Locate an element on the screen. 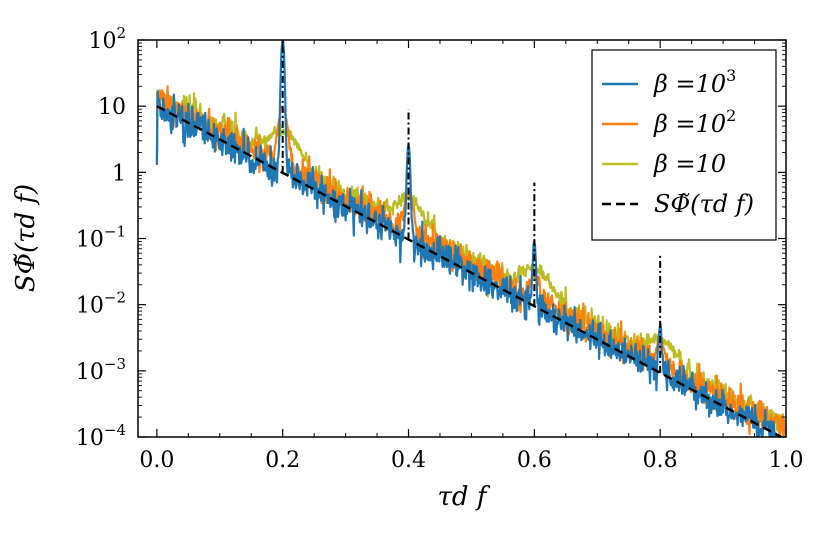  x-tick-label: 0.2 is located at coordinates (282, 460).